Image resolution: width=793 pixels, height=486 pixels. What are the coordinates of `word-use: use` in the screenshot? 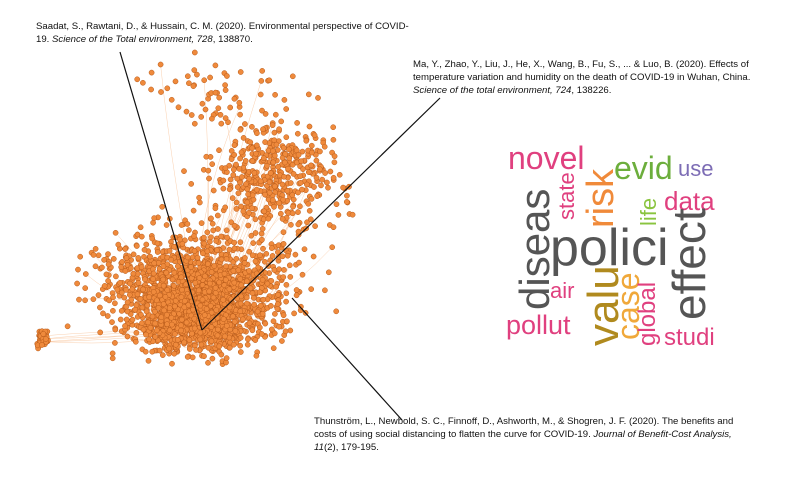 It's located at (696, 168).